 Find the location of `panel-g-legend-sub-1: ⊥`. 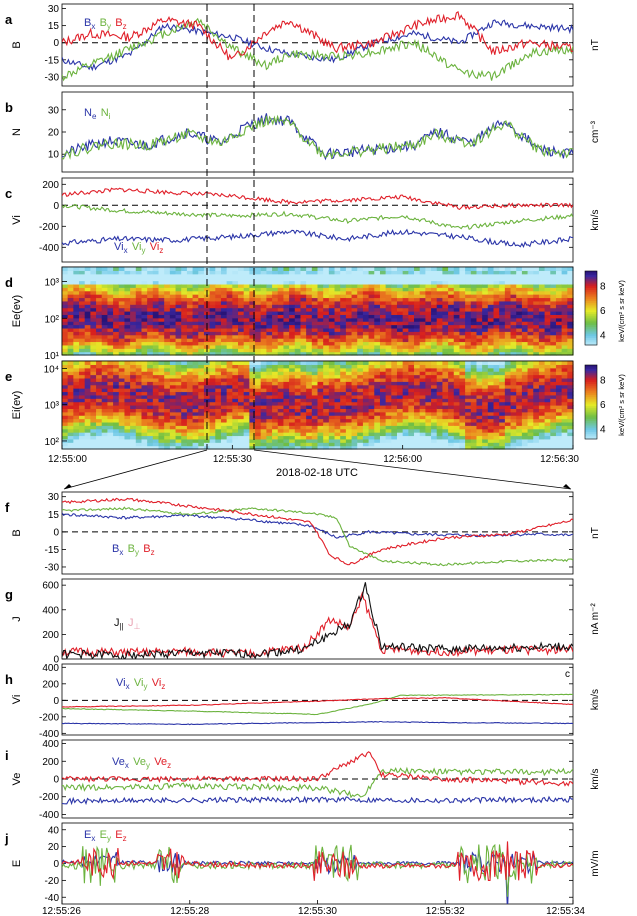

panel-g-legend-sub-1: ⊥ is located at coordinates (136, 626).